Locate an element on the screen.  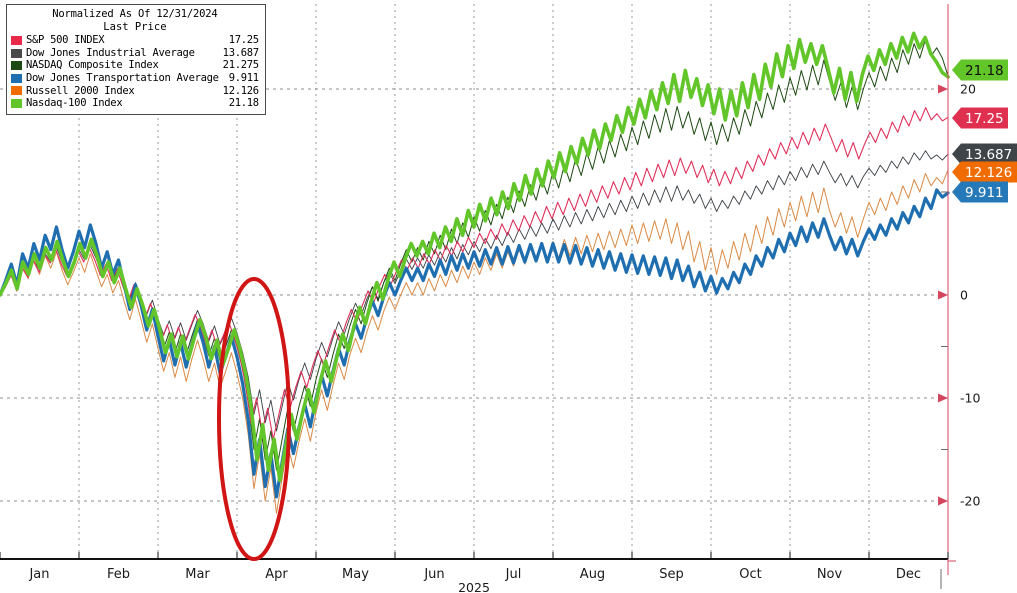
legend-item-label: Dow Jones Transportation Average is located at coordinates (122, 77).